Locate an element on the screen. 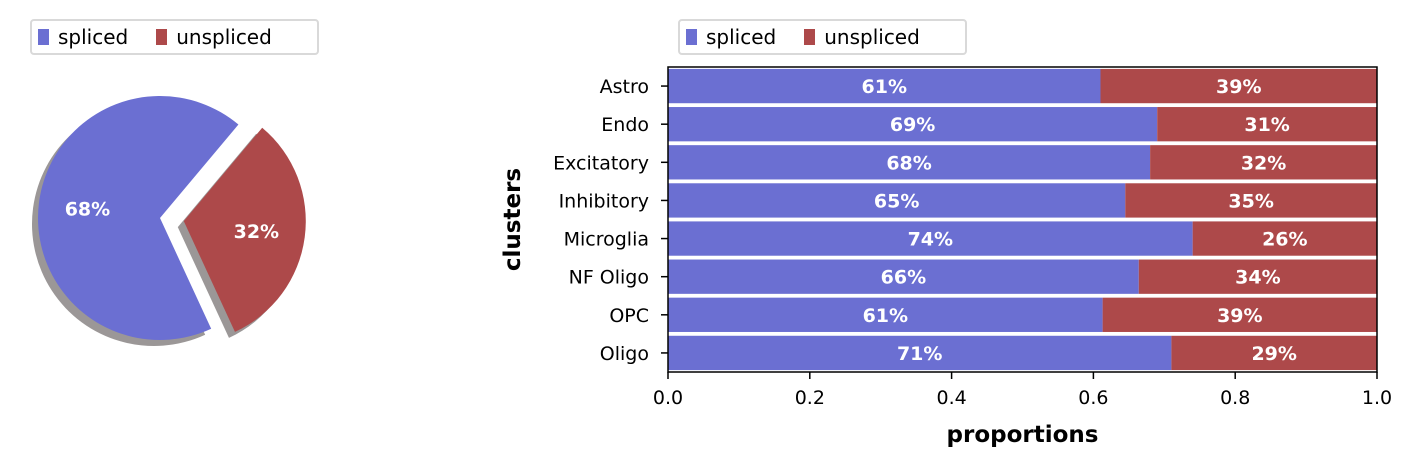  x-tick-label-3: 0.6 is located at coordinates (1093, 398).